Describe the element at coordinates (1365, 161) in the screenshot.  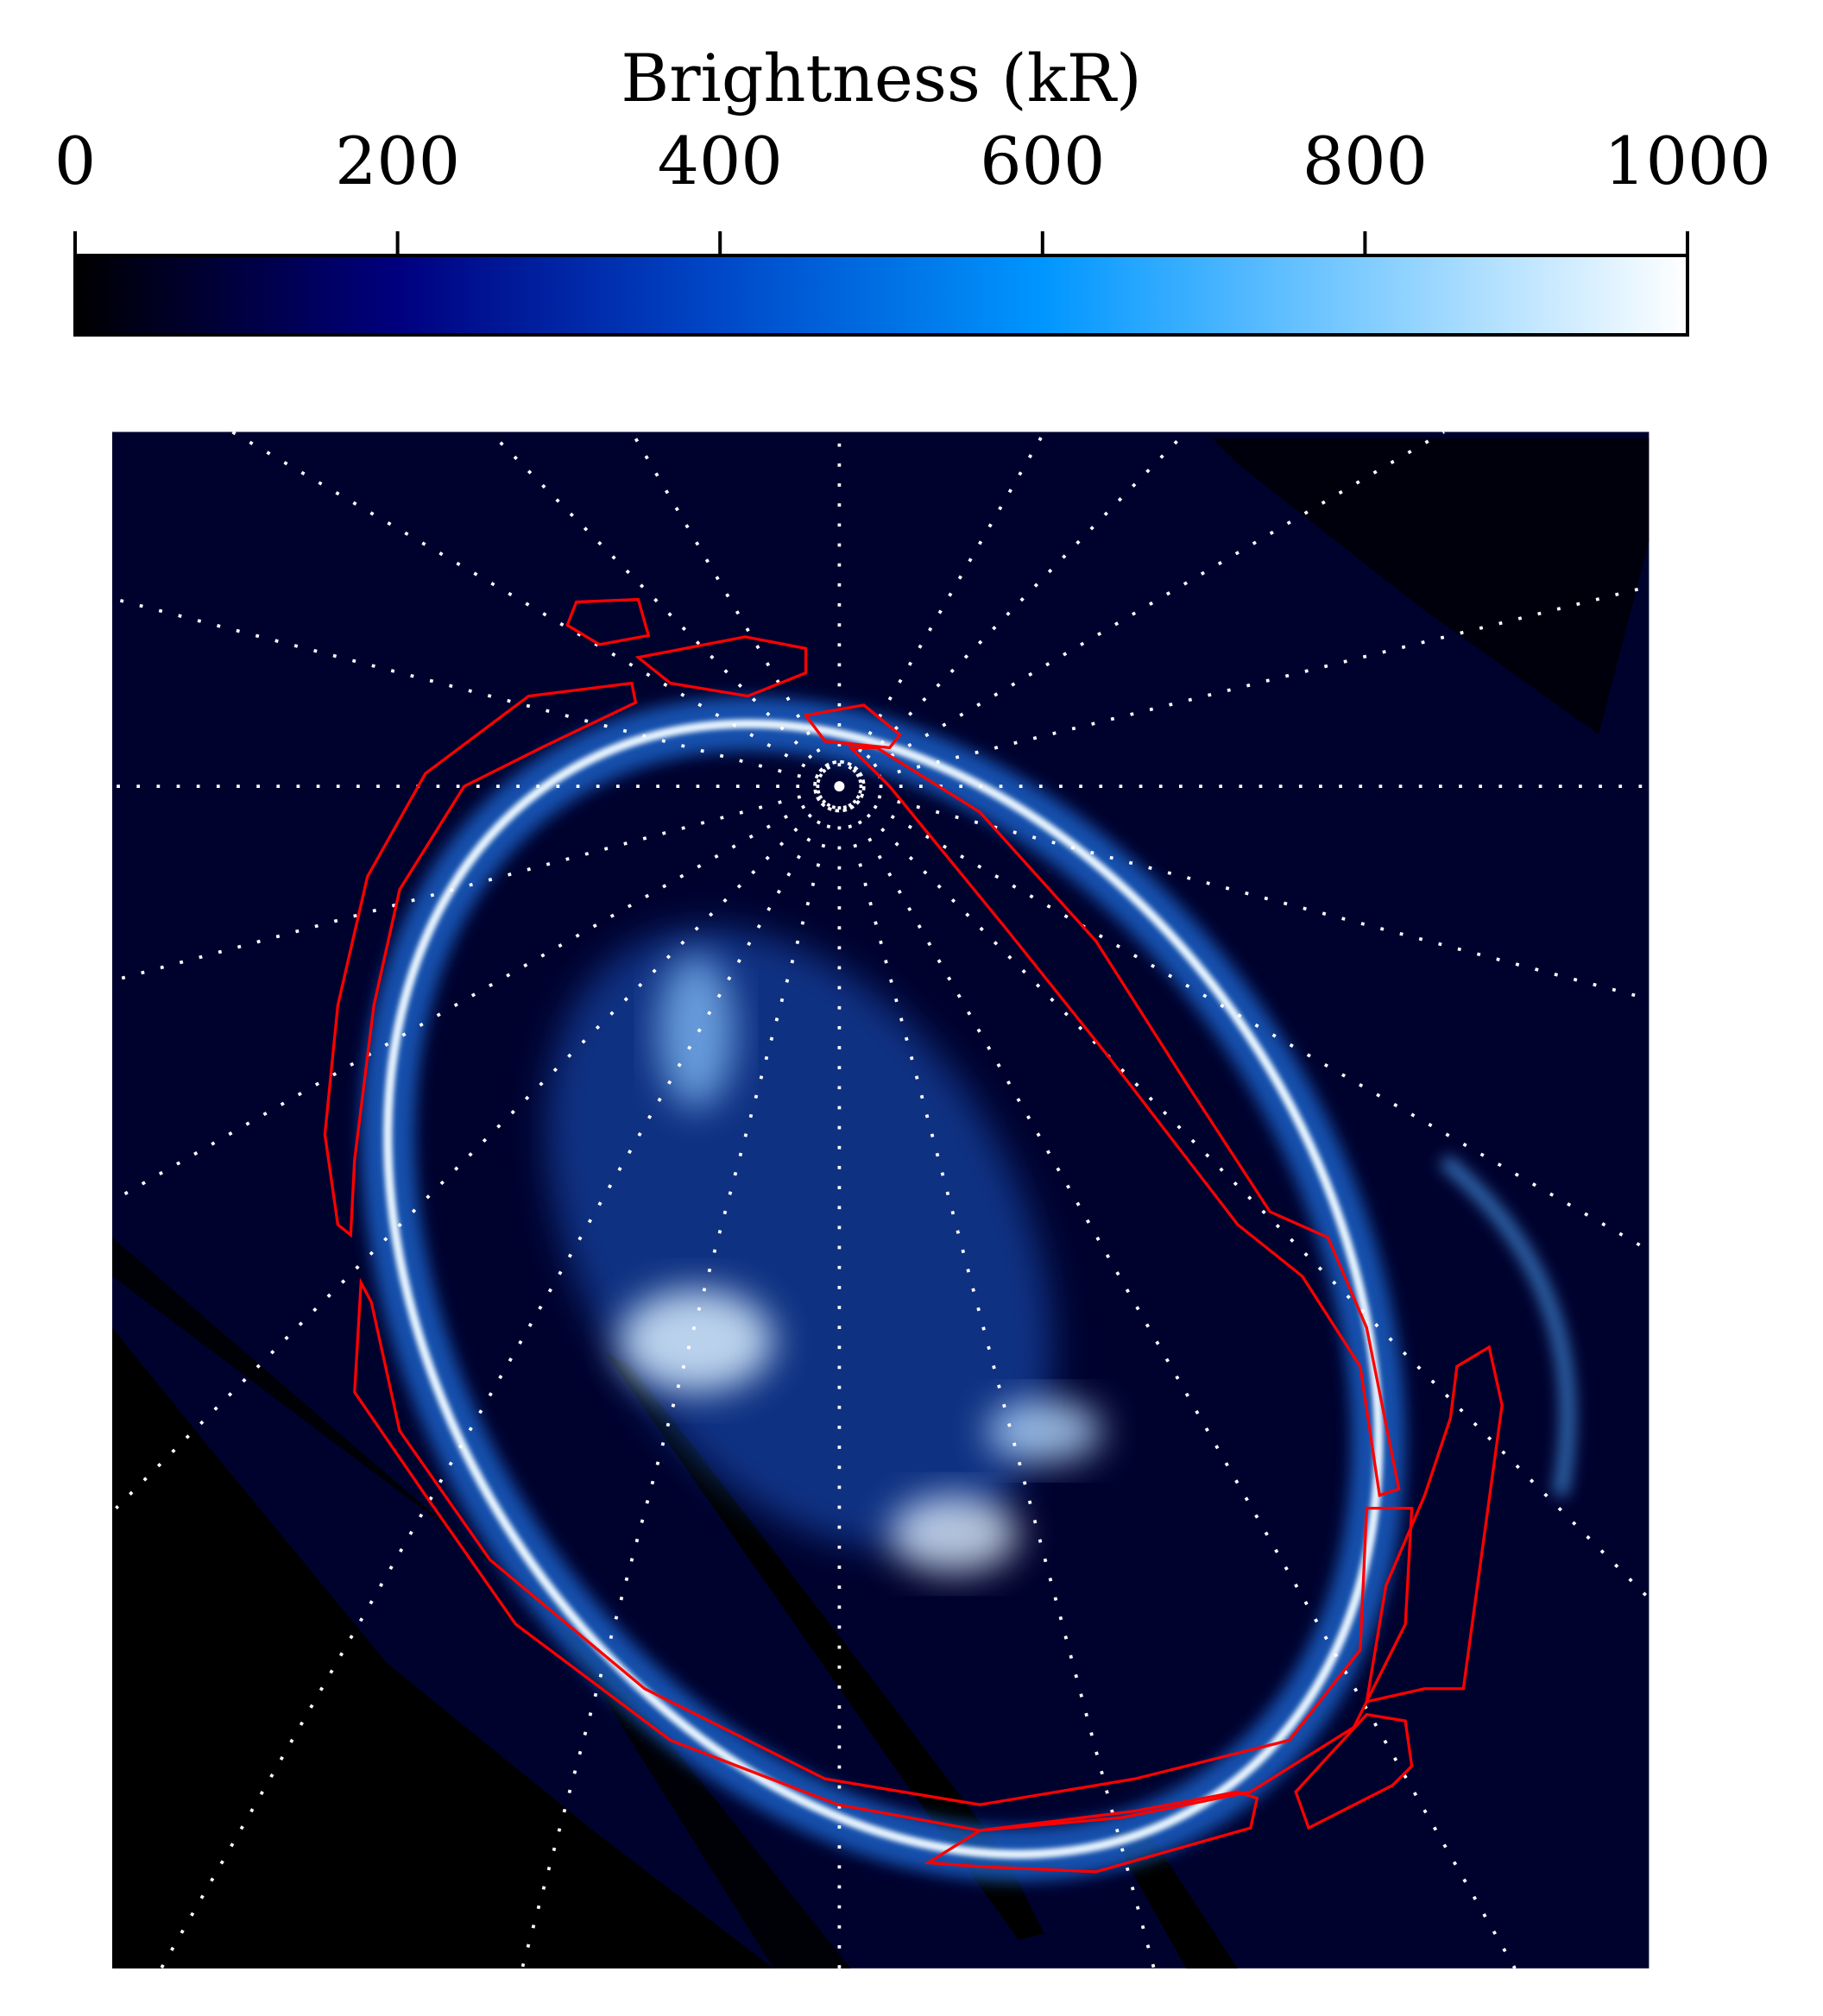
I see `colorbar-tick-label: 800` at that location.